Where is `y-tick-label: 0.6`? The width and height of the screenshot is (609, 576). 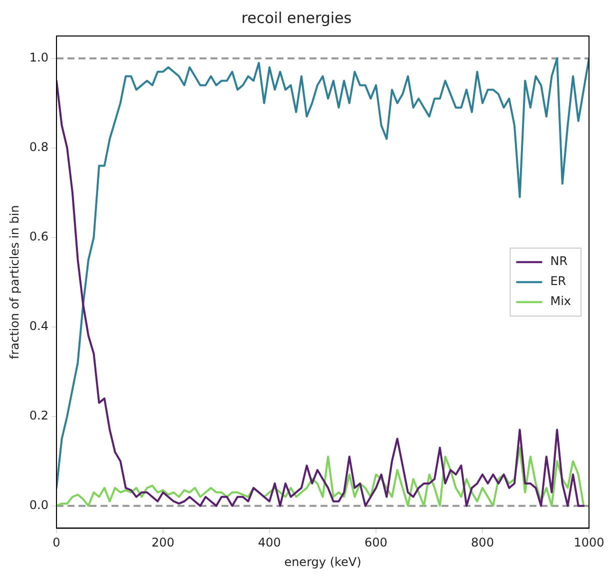 y-tick-label: 0.6 is located at coordinates (38, 236).